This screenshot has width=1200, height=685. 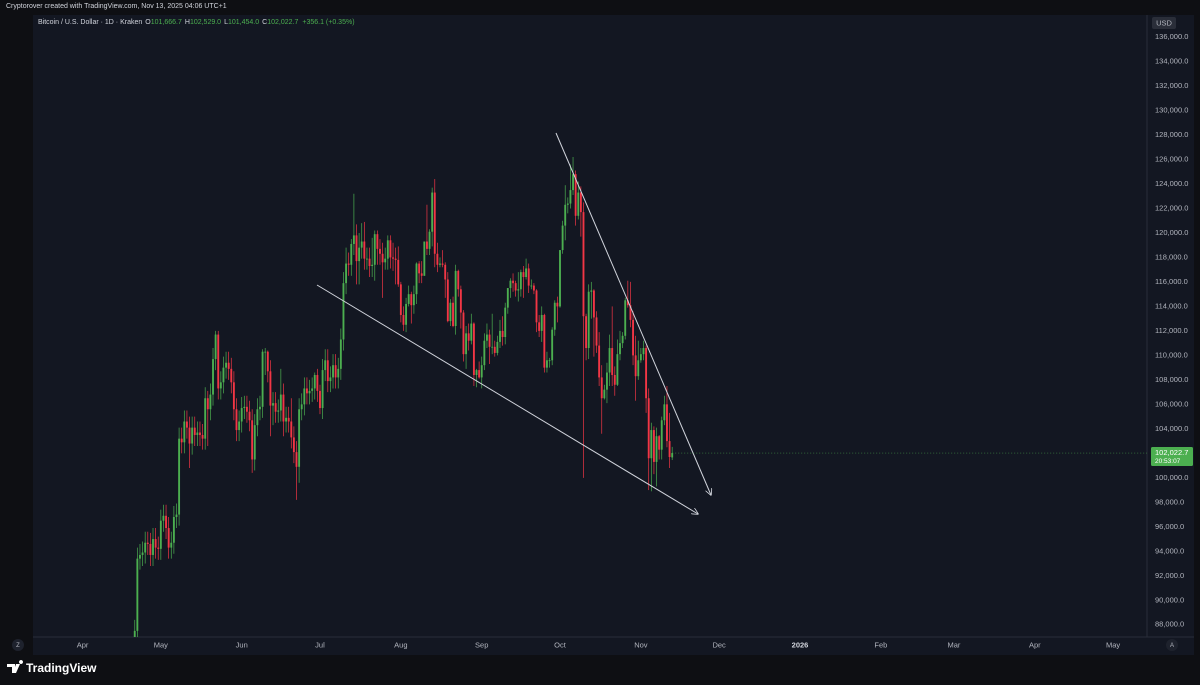 What do you see at coordinates (1171, 305) in the screenshot?
I see `y-tick-label: 114,000.0` at bounding box center [1171, 305].